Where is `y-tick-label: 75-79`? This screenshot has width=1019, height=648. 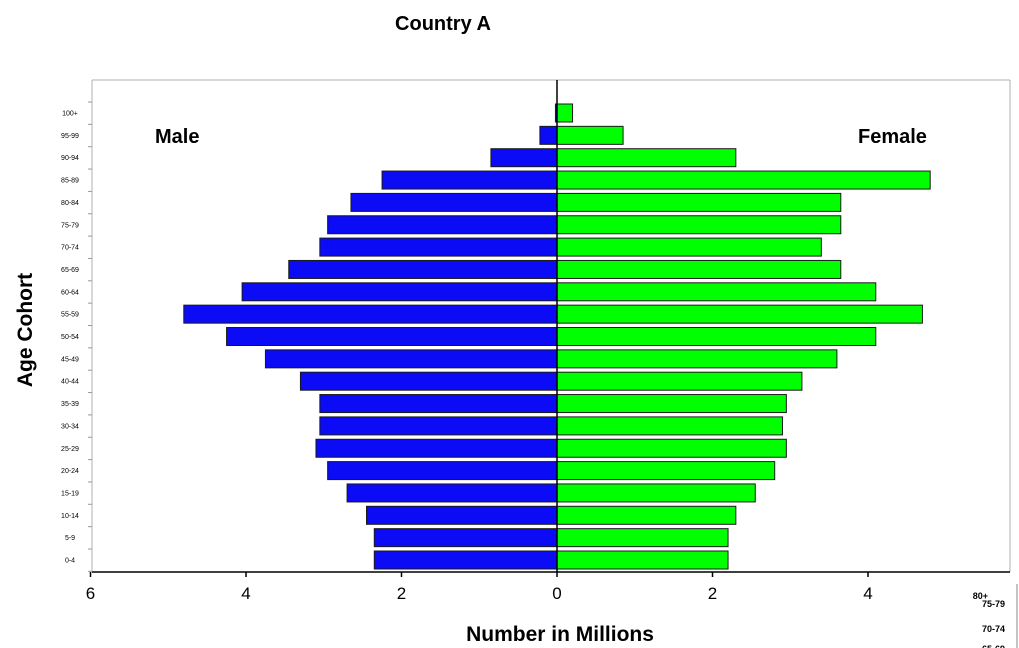
y-tick-label: 75-79 is located at coordinates (70, 225).